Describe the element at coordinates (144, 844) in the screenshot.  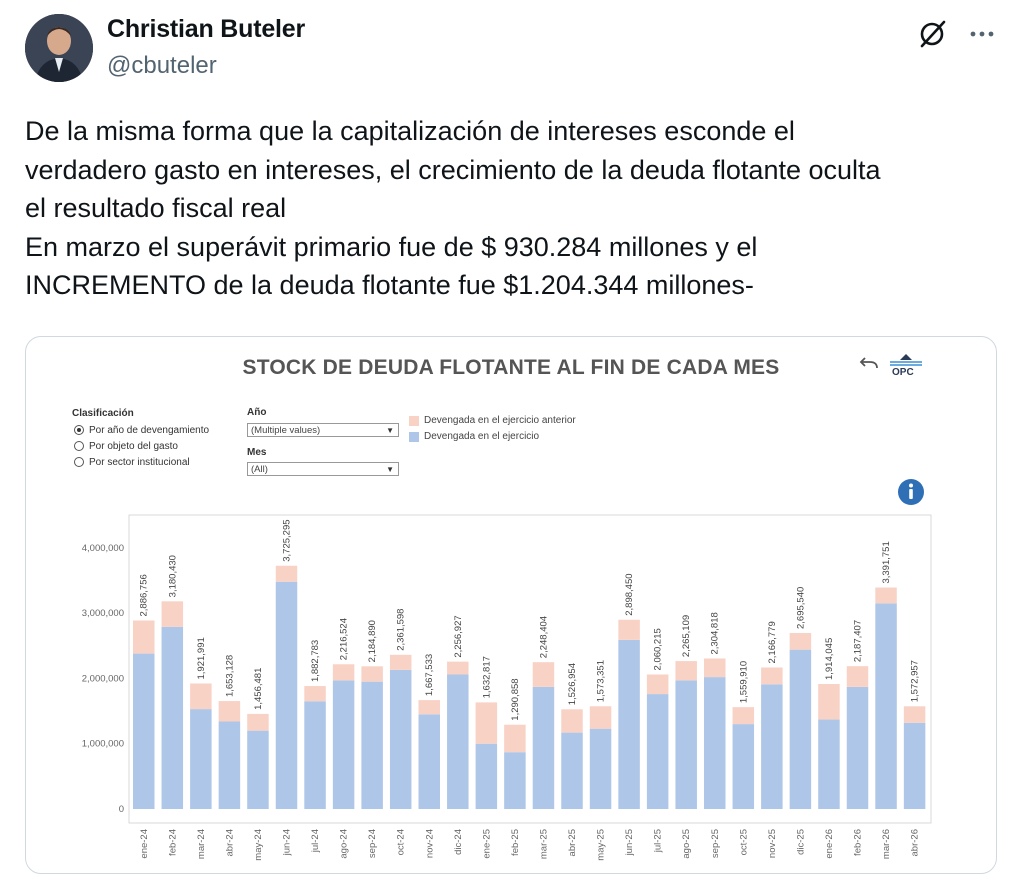
I see `x-tick-label: ene-24` at that location.